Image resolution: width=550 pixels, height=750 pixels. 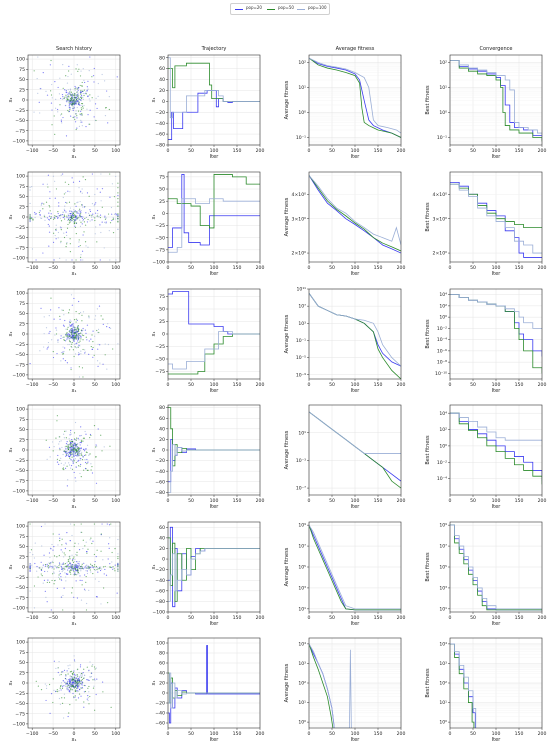 What do you see at coordinates (162, 654) in the screenshot?
I see `tick-label-y: 80` at bounding box center [162, 654].